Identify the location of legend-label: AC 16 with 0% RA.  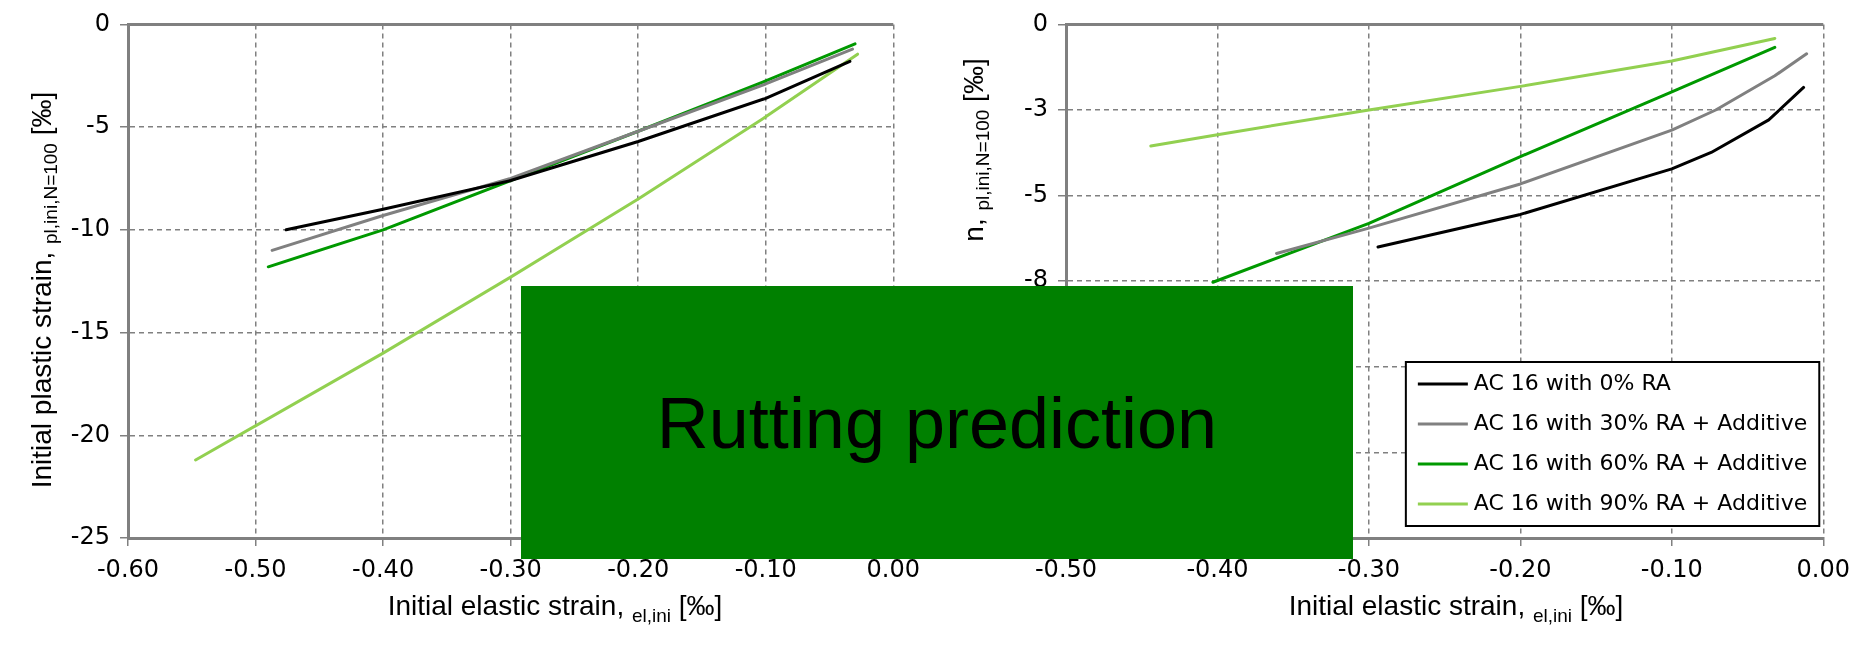
(1572, 382).